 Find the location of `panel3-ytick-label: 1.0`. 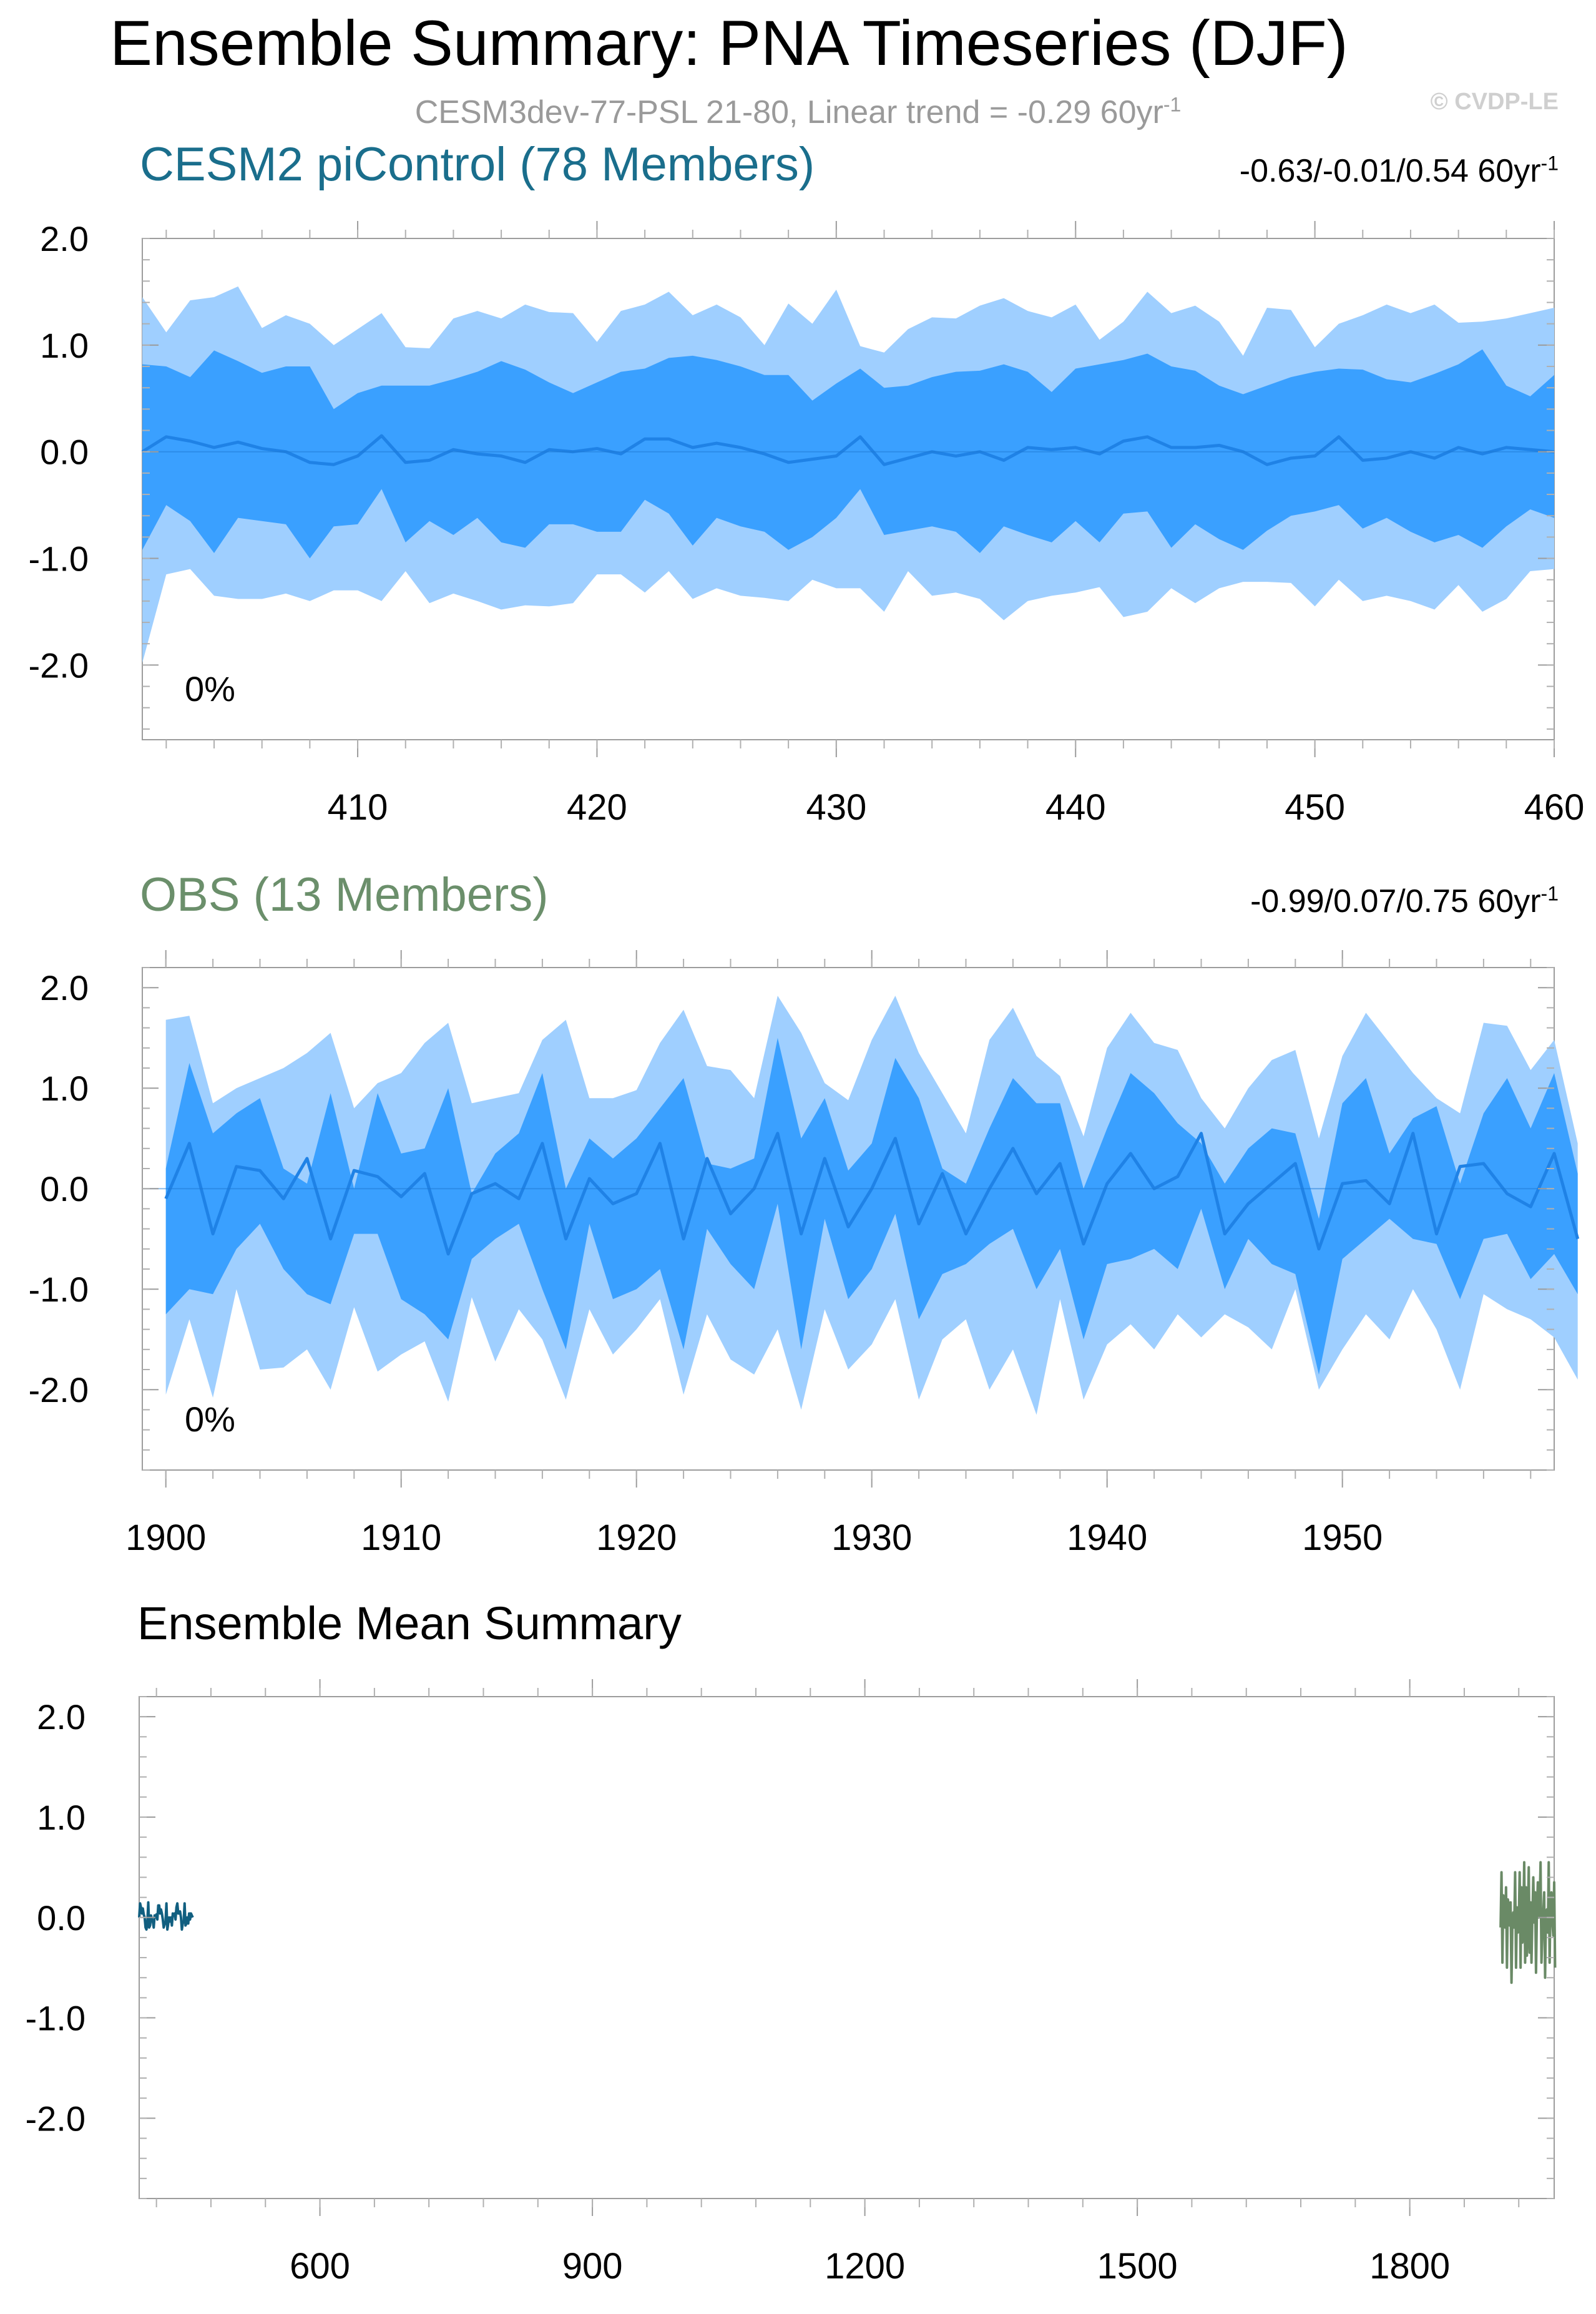

panel3-ytick-label: 1.0 is located at coordinates (62, 1817).